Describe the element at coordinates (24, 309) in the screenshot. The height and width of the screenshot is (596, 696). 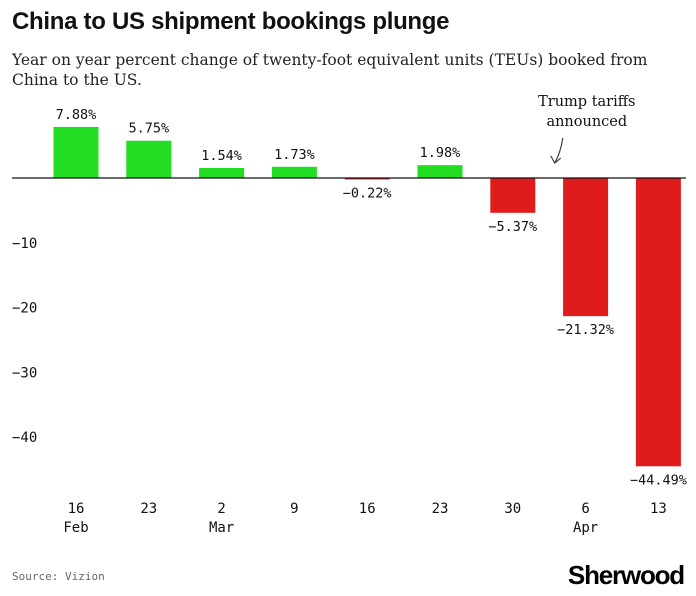
I see `y-tick-label-1: −20` at that location.